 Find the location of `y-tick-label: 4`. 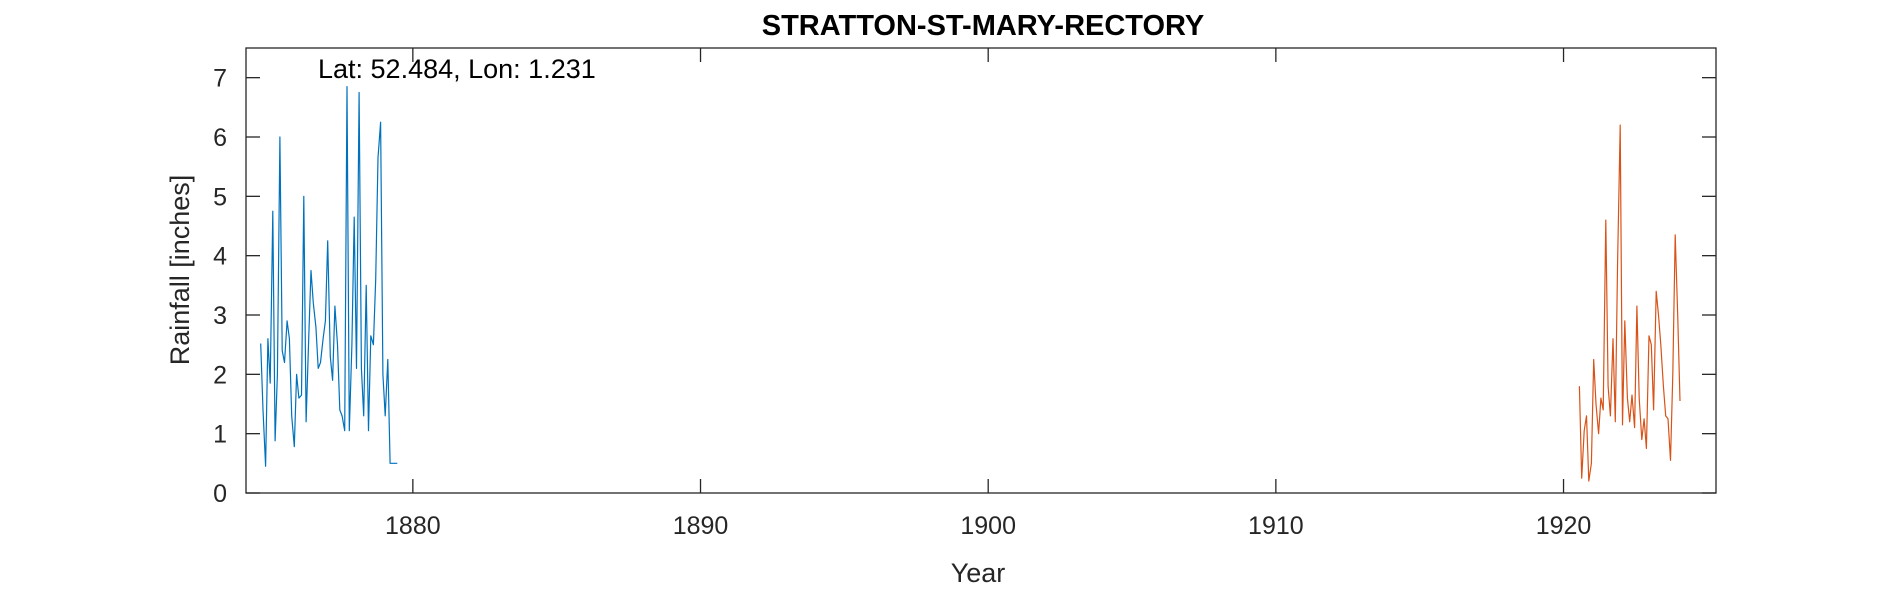

y-tick-label: 4 is located at coordinates (220, 257).